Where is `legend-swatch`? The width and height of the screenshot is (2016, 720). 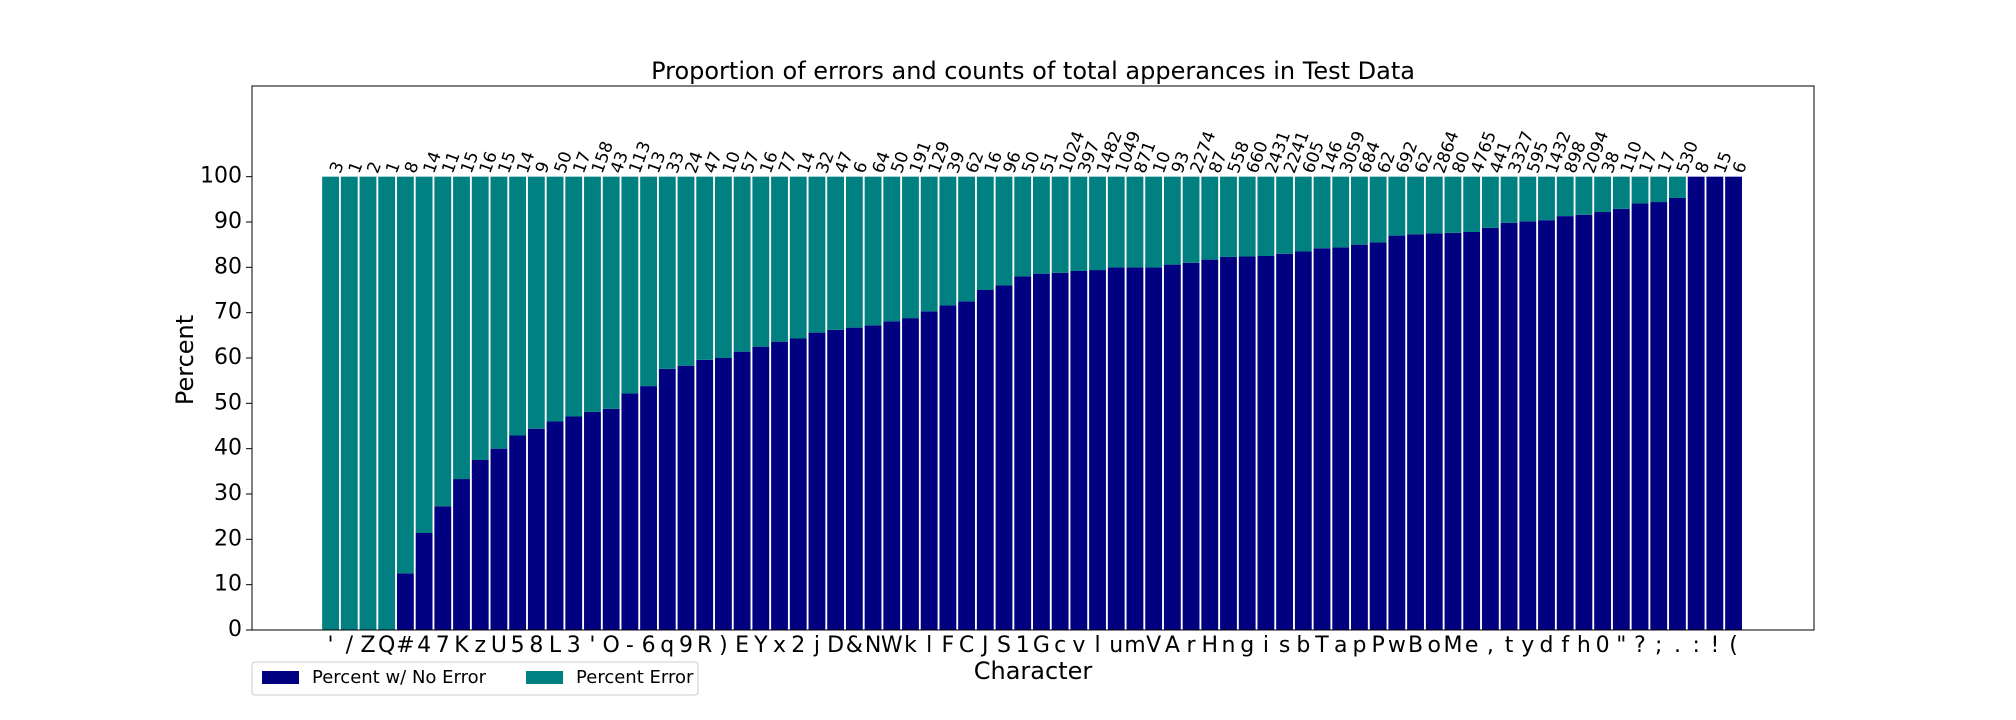 legend-swatch is located at coordinates (280, 677).